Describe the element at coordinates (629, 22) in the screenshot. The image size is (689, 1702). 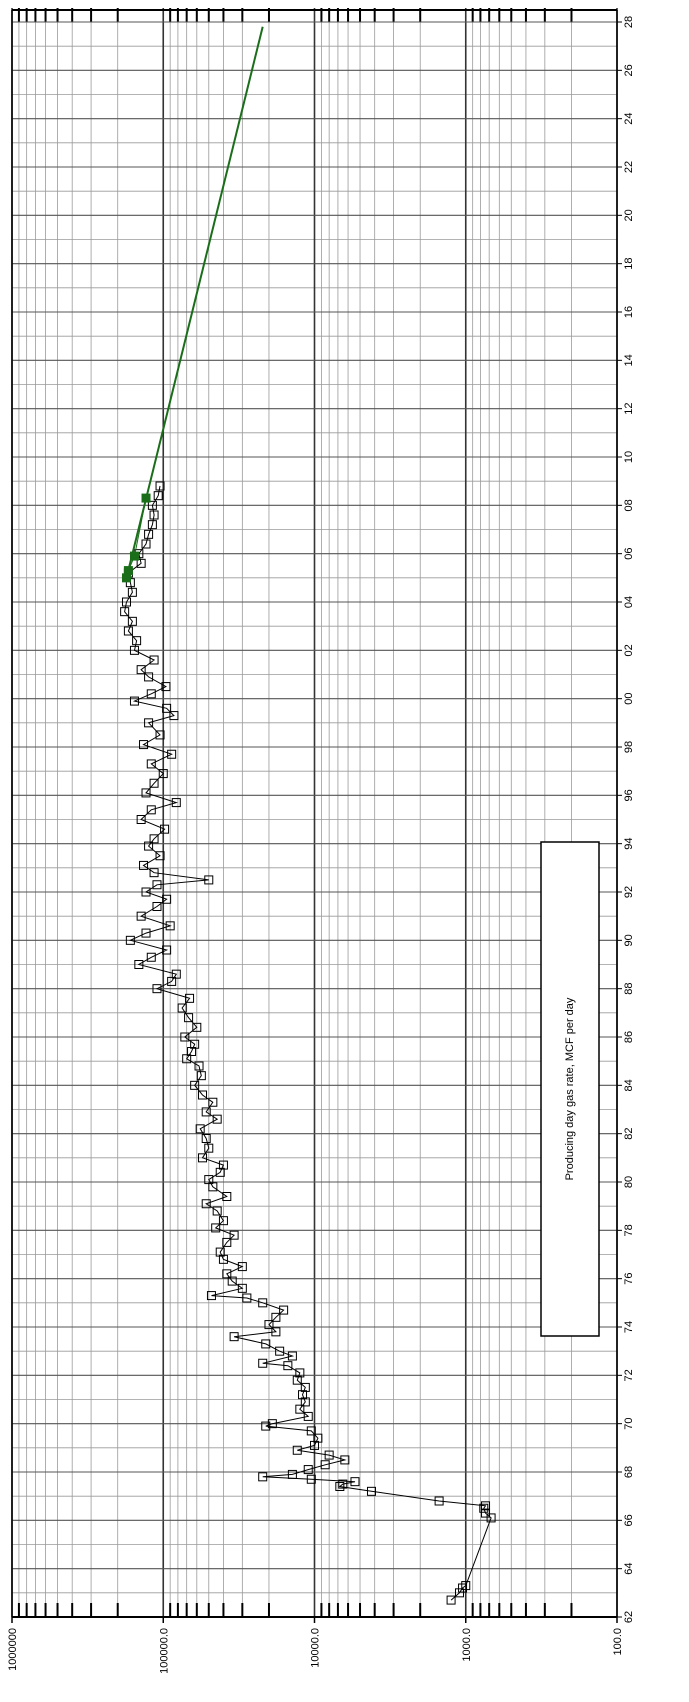
I see `x-tick-label: 28` at that location.